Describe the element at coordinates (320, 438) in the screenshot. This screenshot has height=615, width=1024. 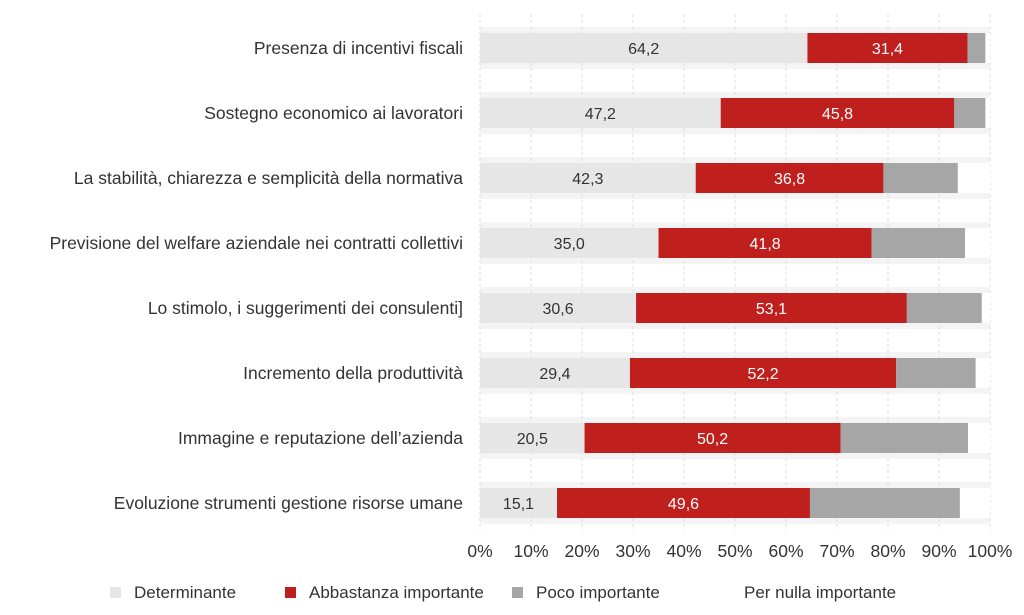
I see `category-label: Immagine e reputazione dell’azienda` at that location.